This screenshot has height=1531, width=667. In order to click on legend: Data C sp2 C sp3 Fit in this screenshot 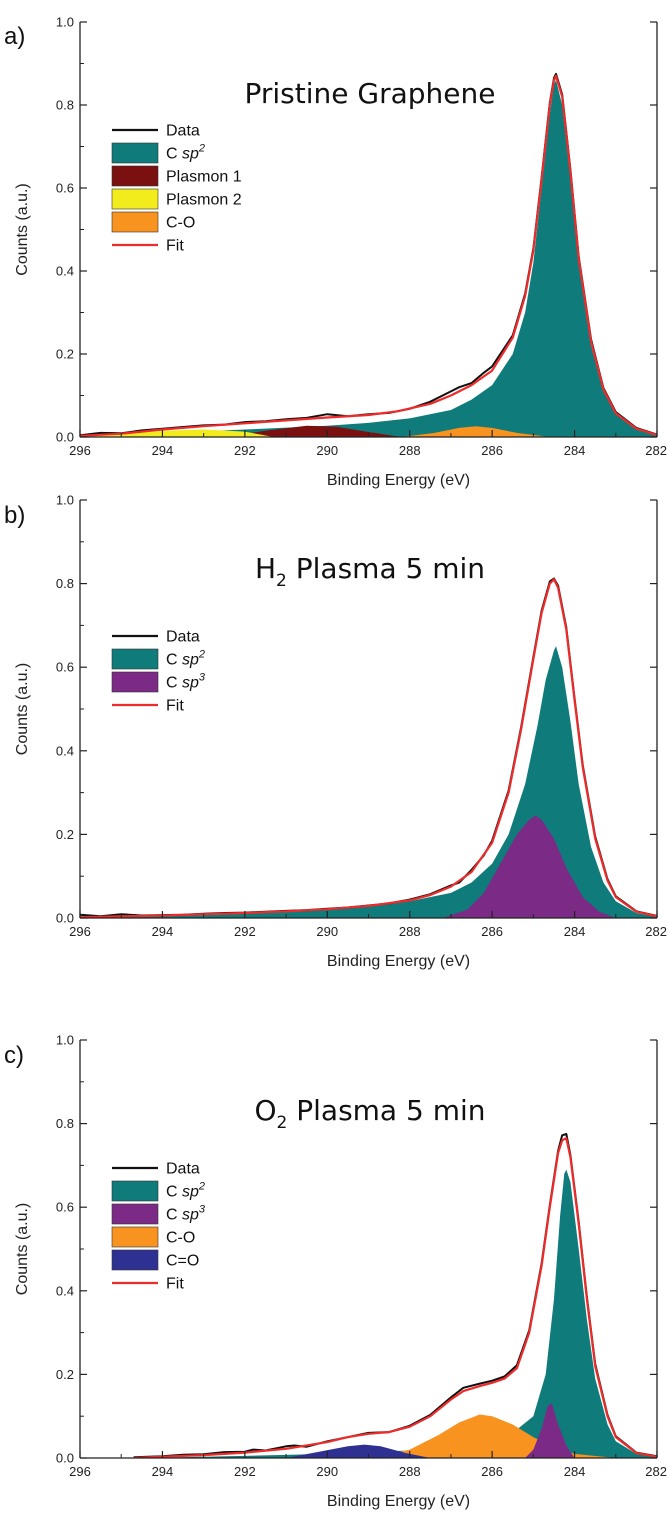, I will do `click(158, 672)`.